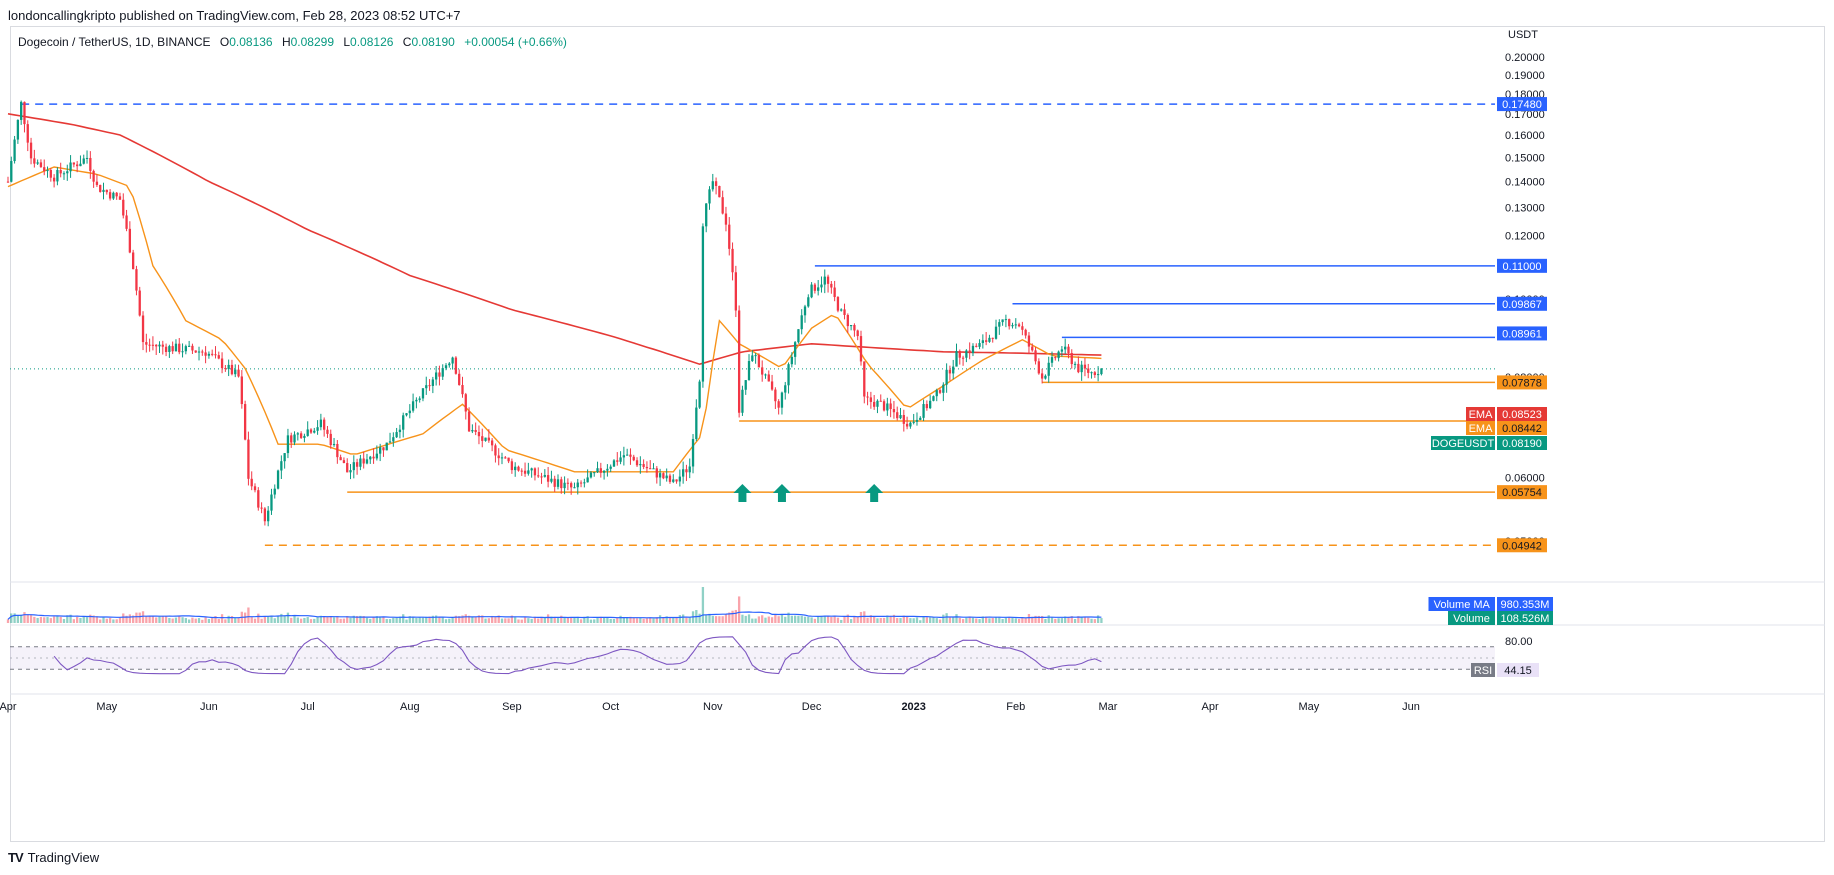  I want to click on price-tag-value: 0.04942, so click(1522, 546).